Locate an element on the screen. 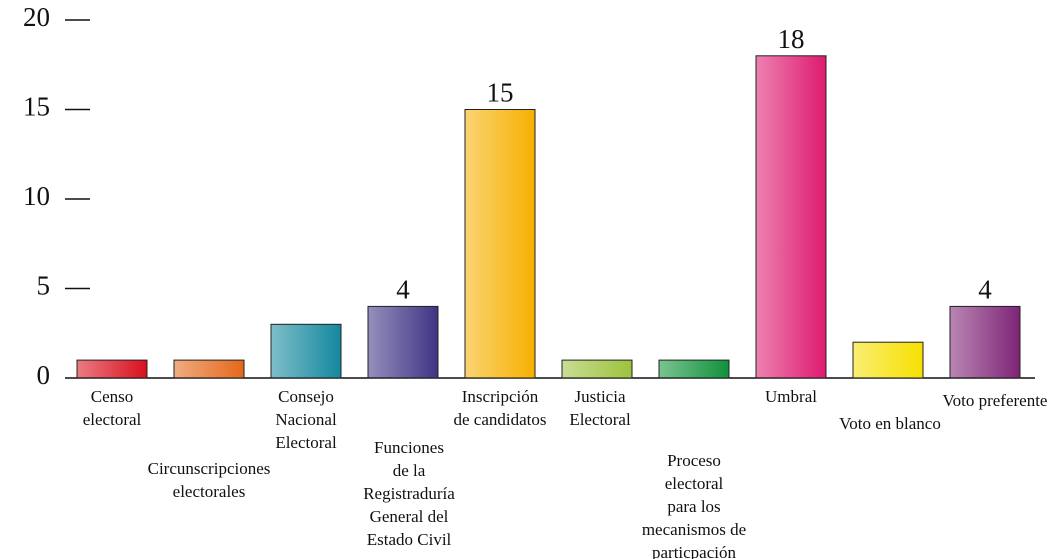 The height and width of the screenshot is (559, 1062). y-tick-label: 15 is located at coordinates (36, 107).